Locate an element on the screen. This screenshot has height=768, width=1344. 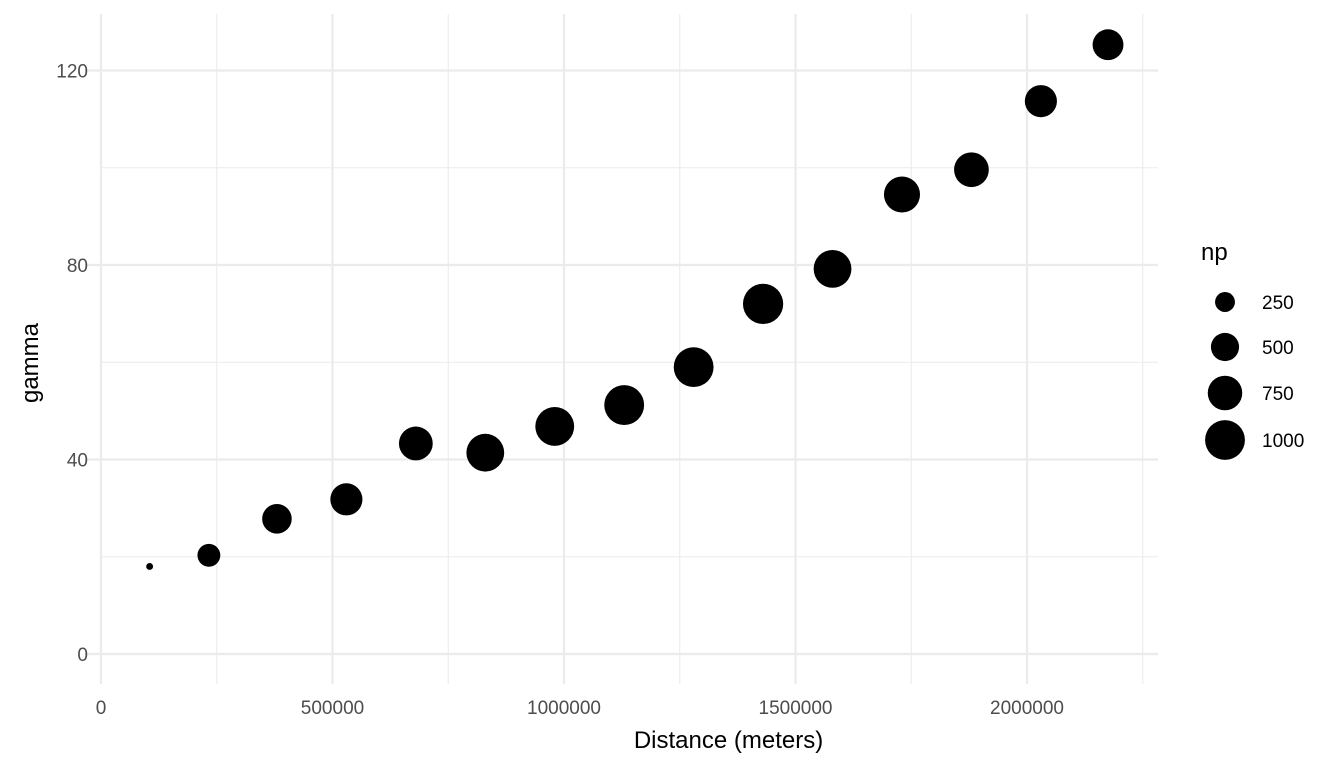
x-tick-label: 500000 is located at coordinates (332, 708).